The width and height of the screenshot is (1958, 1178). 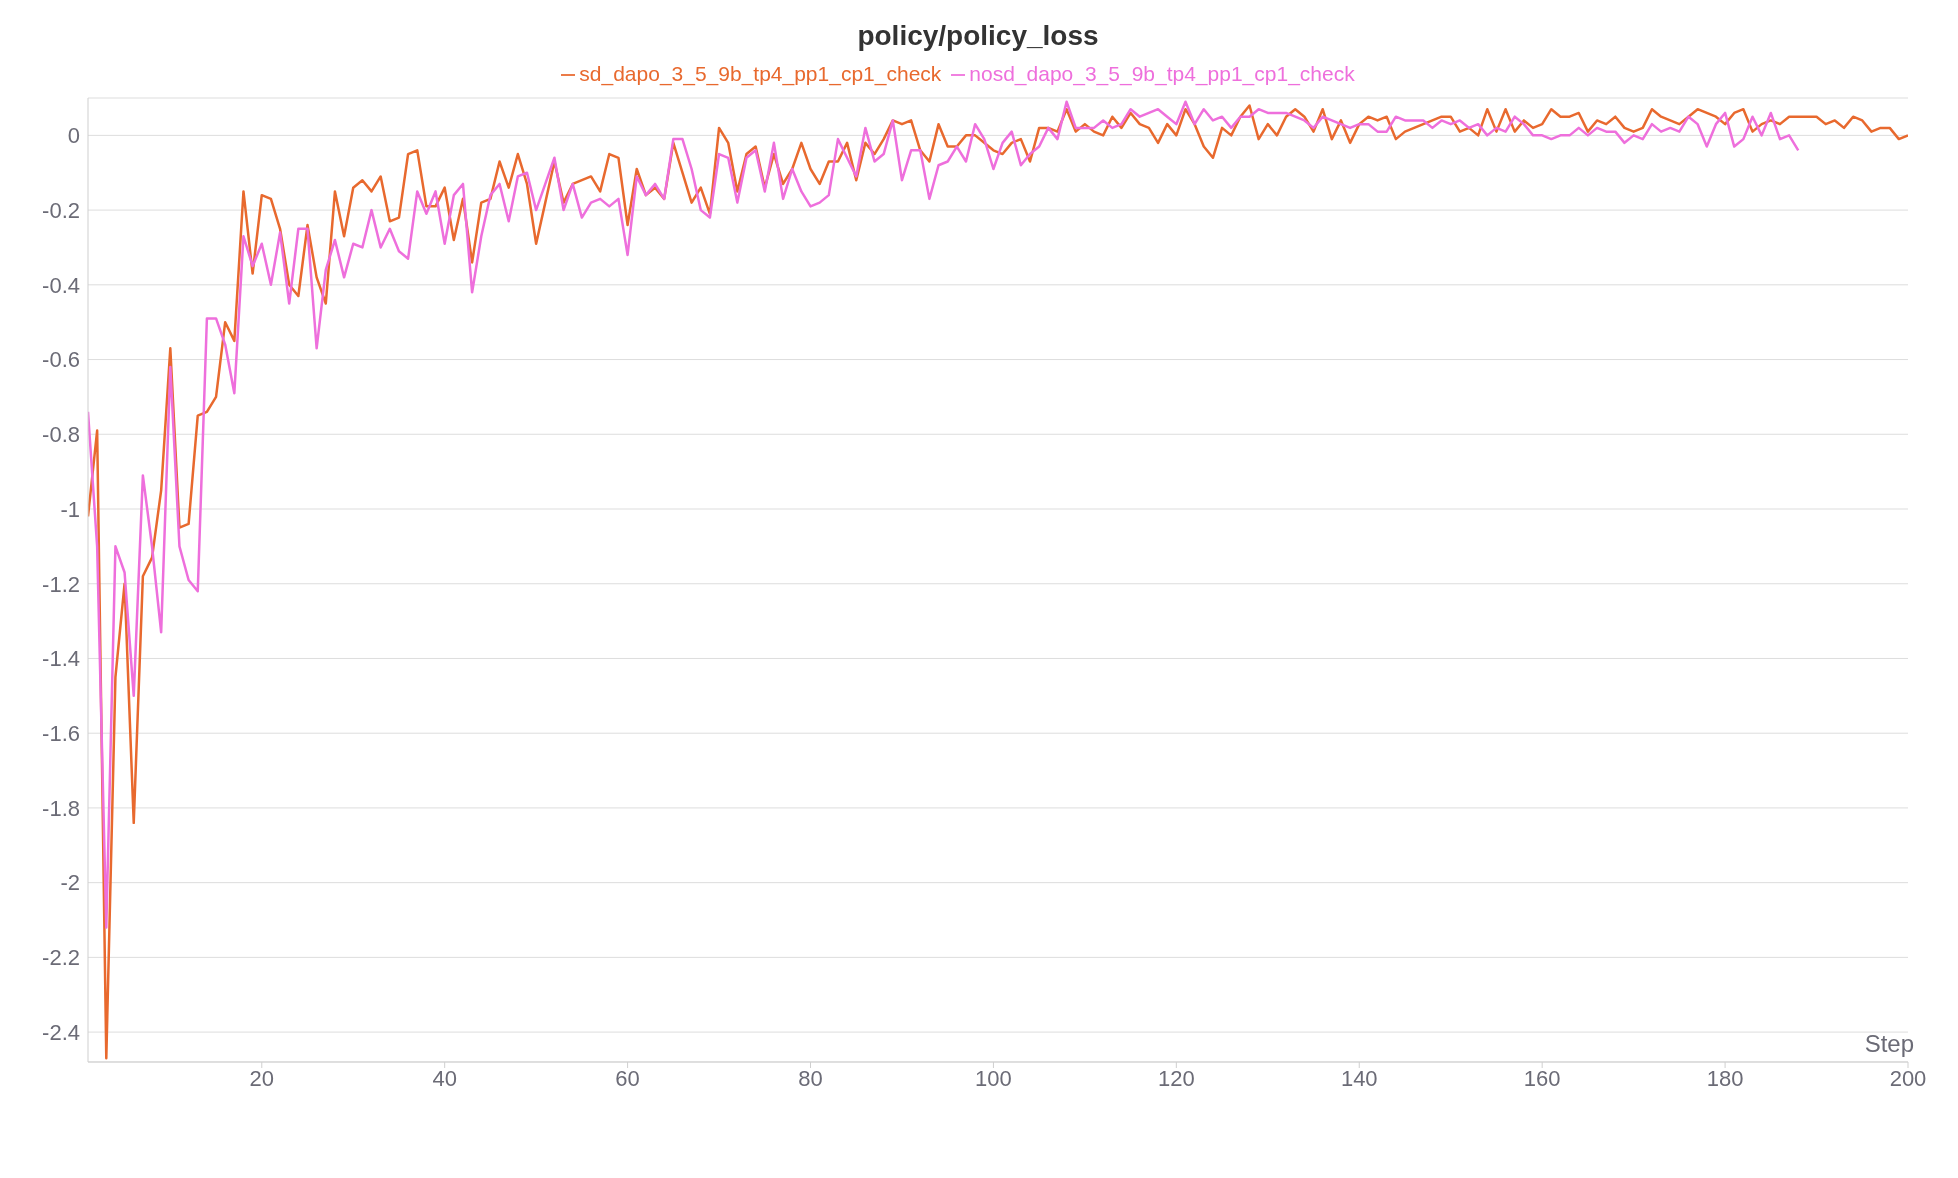 I want to click on y-tick-label: -1.4, so click(x=61, y=659).